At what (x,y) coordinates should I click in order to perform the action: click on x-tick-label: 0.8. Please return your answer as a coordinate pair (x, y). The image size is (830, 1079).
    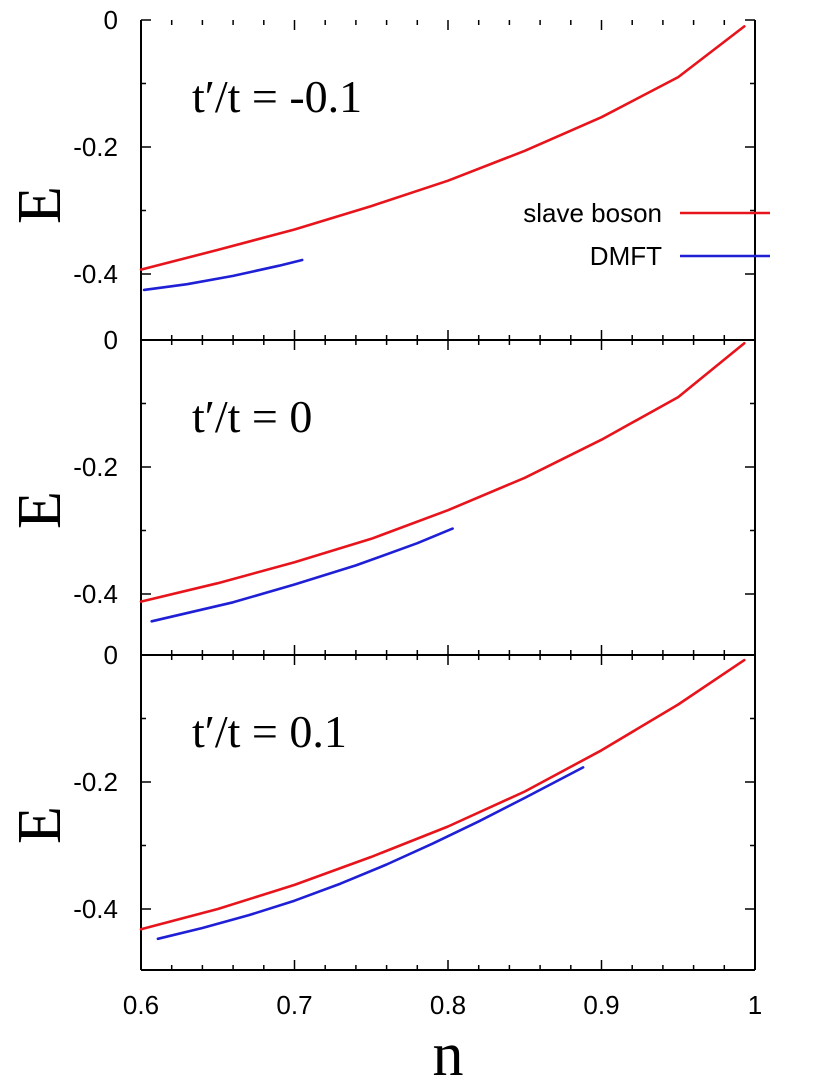
    Looking at the image, I should click on (448, 1005).